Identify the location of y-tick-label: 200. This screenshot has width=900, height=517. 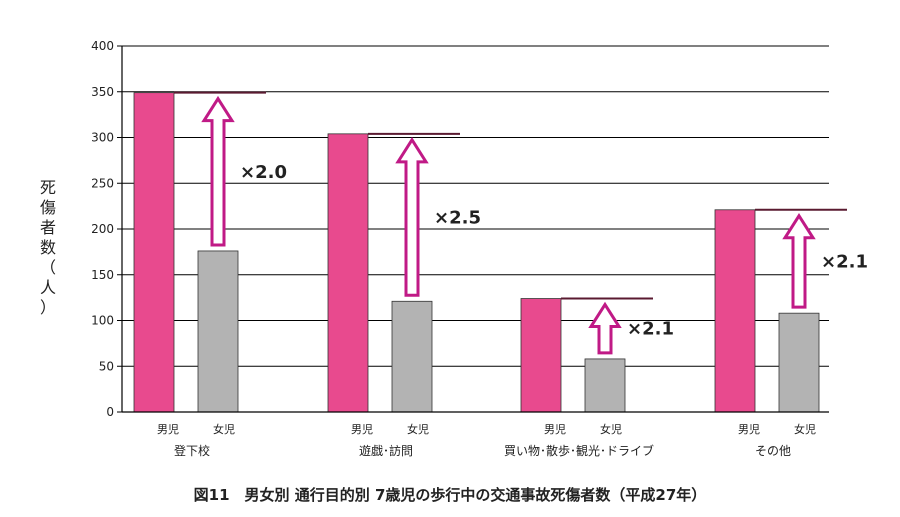
(102, 229).